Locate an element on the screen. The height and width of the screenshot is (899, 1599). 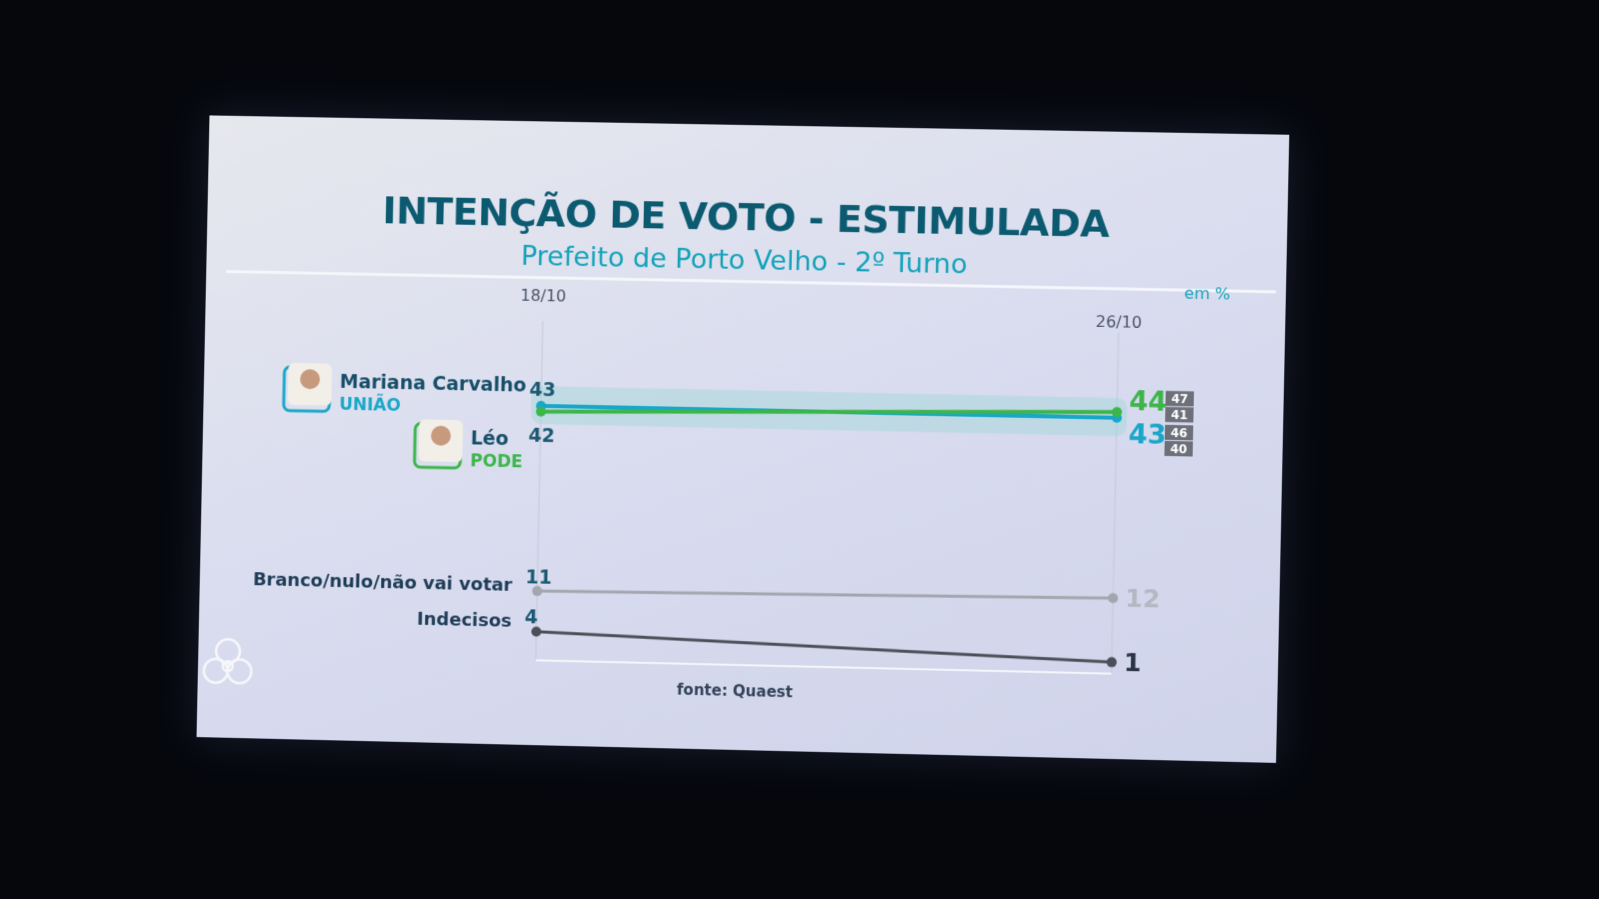
series-label: Branco/nulo/não vai votar is located at coordinates (383, 582).